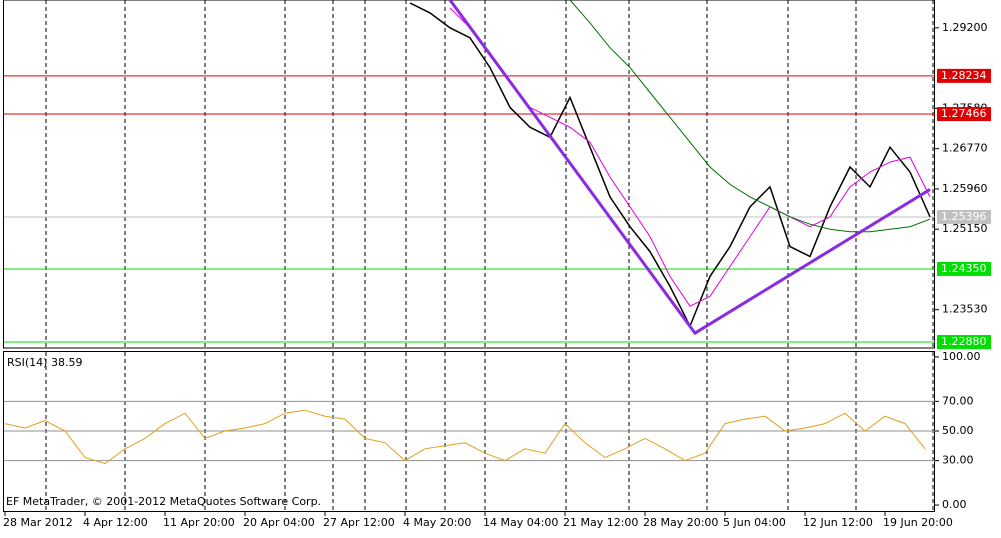 This screenshot has height=538, width=1001. I want to click on series-line, so click(465, 437).